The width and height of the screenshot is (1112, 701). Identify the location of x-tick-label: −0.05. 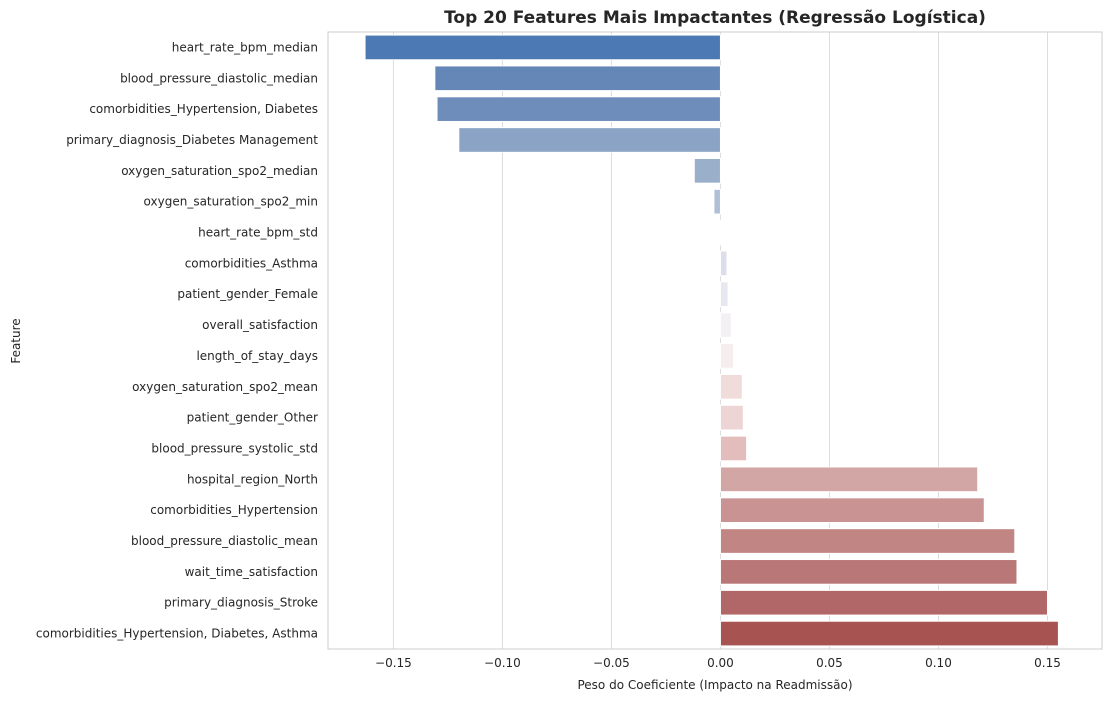
(611, 663).